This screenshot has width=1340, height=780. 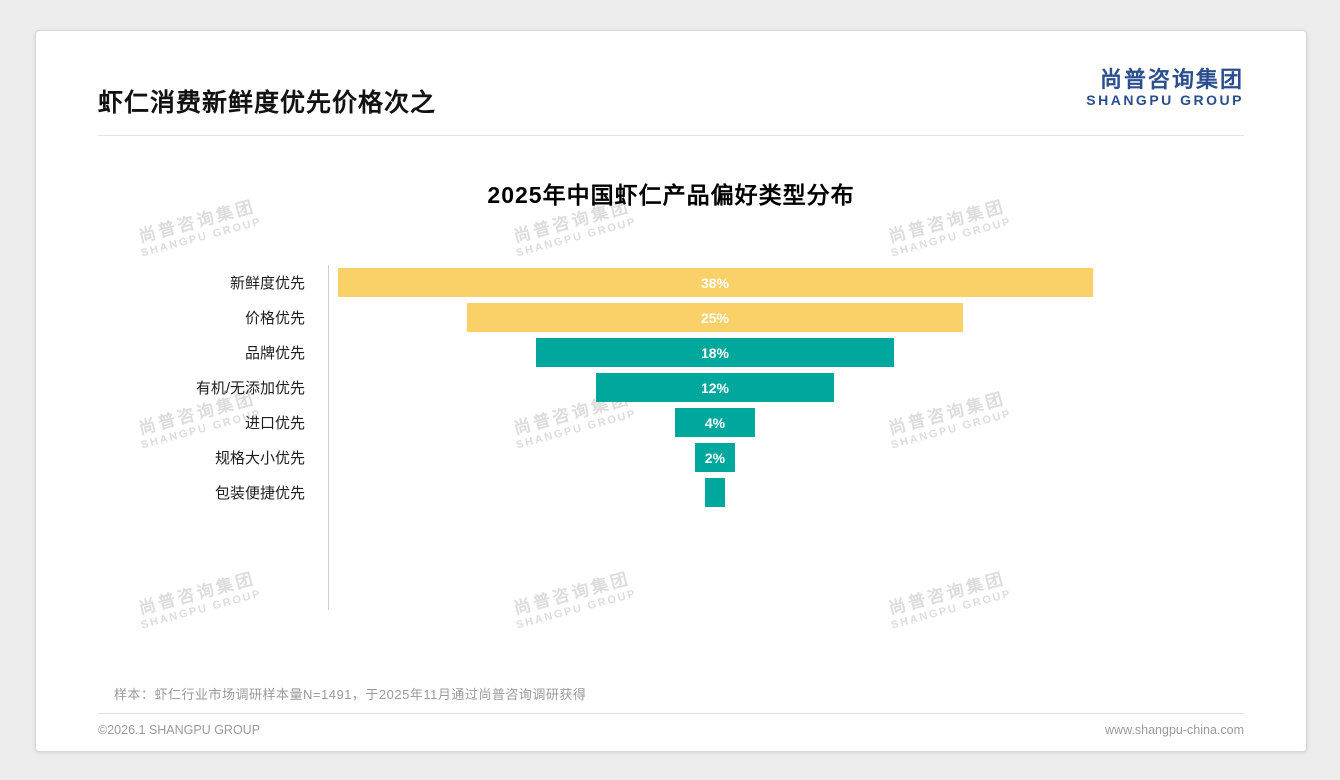 I want to click on category-label: 价格优先, so click(x=274, y=318).